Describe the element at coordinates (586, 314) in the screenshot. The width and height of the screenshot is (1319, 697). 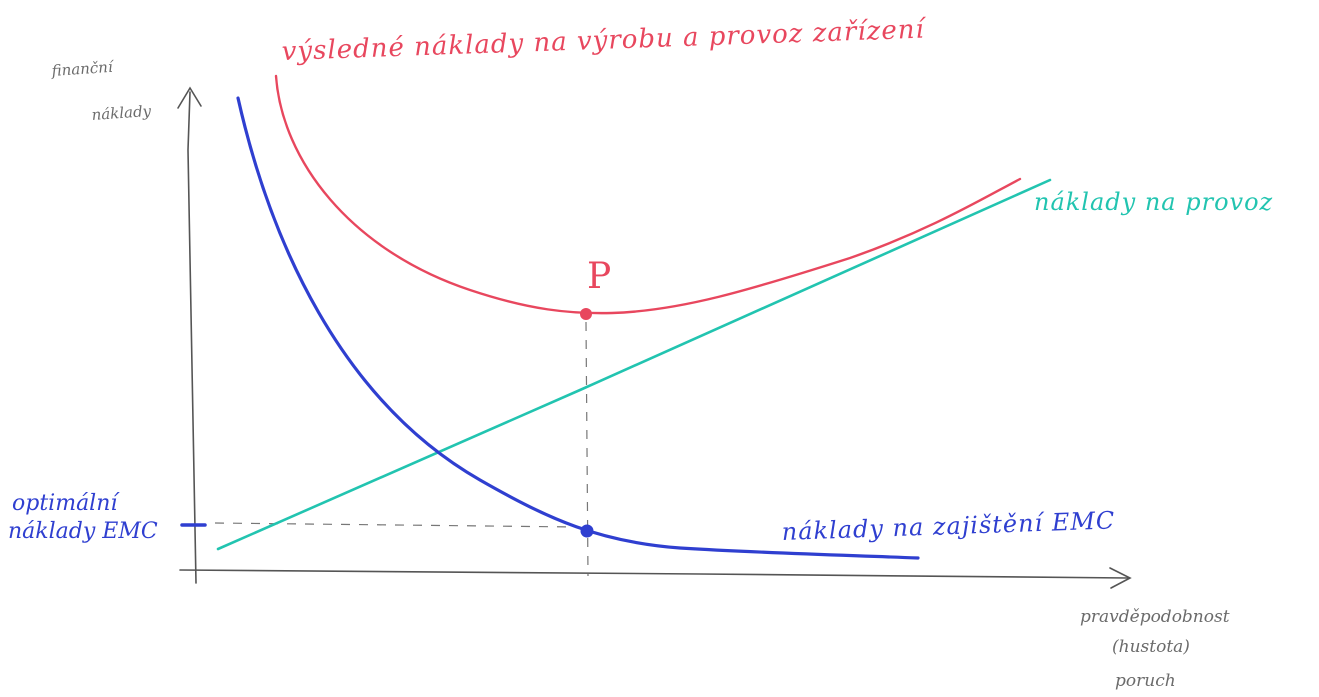
I see `optimum-point-p` at that location.